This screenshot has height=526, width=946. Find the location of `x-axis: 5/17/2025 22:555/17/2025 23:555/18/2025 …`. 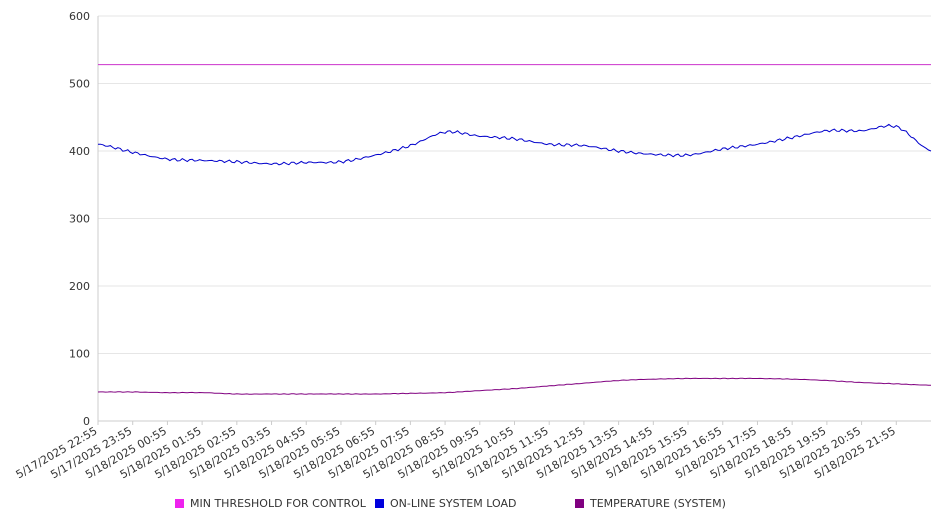

x-axis: 5/17/2025 22:555/17/2025 23:555/18/2025 … is located at coordinates (472, 450).